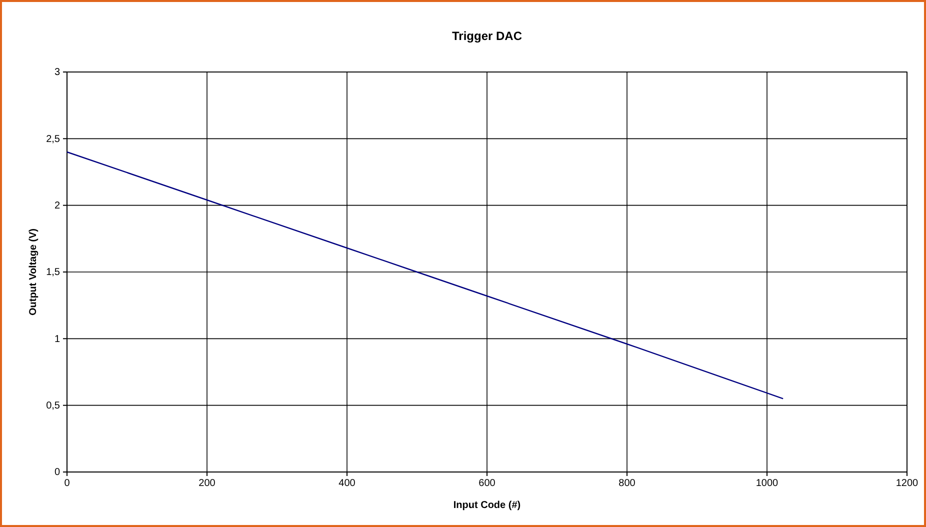 This screenshot has height=527, width=926. What do you see at coordinates (53, 406) in the screenshot?
I see `y-tick-label: 0,5` at bounding box center [53, 406].